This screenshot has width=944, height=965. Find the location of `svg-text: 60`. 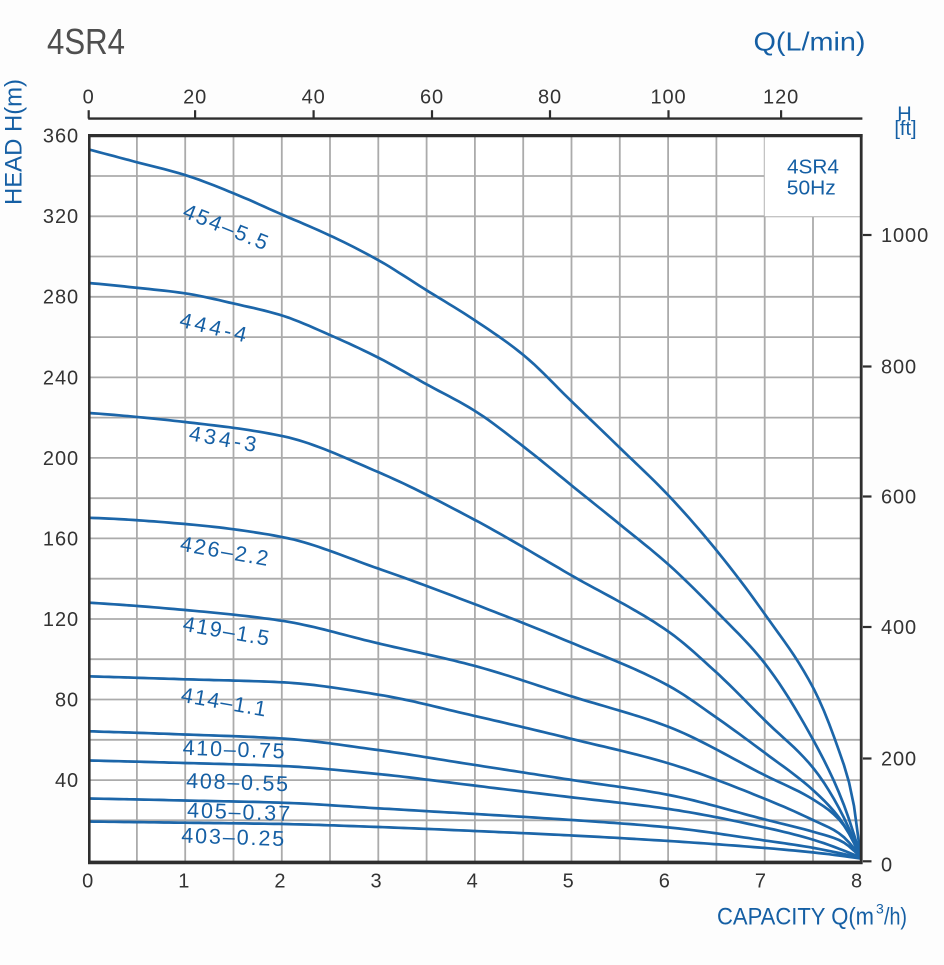

svg-text: 60 is located at coordinates (432, 98).